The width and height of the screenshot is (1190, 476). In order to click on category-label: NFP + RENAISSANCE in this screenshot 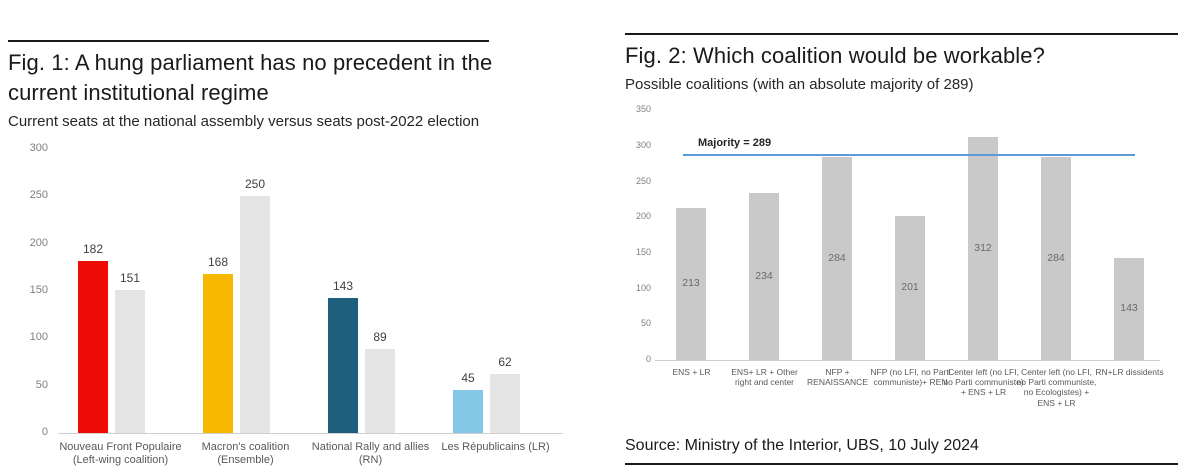, I will do `click(837, 377)`.